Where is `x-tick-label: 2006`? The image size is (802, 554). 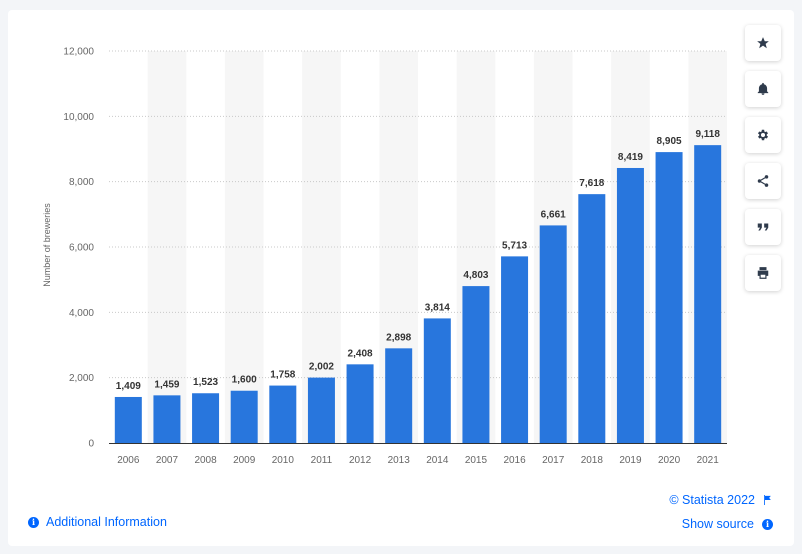
x-tick-label: 2006 is located at coordinates (128, 460).